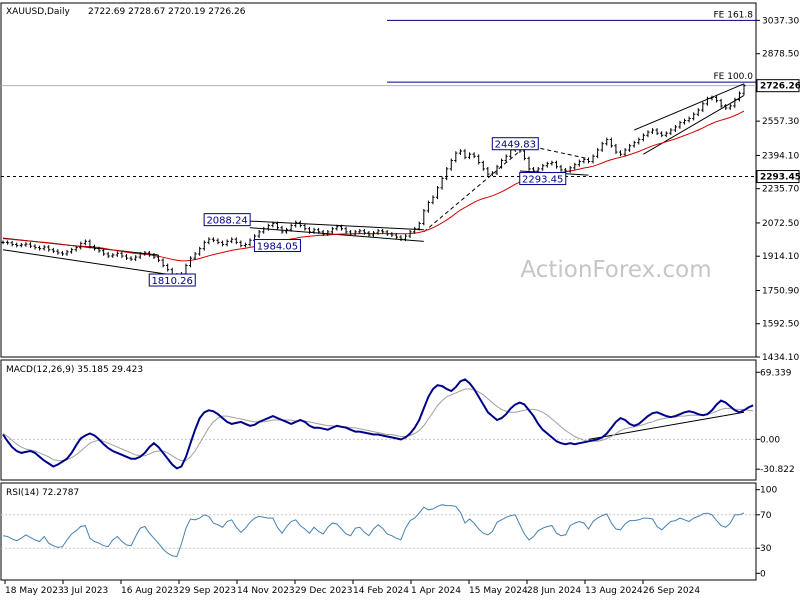 The width and height of the screenshot is (800, 604). Describe the element at coordinates (780, 21) in the screenshot. I see `price-axis-tick-label: 3037.30` at that location.